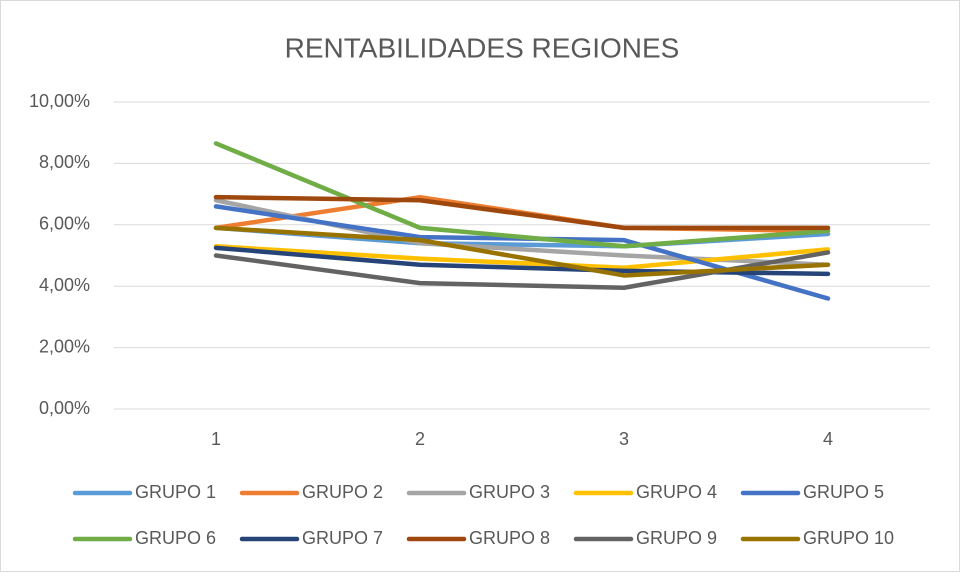 The width and height of the screenshot is (960, 577). I want to click on x-tick-label: 1, so click(216, 439).